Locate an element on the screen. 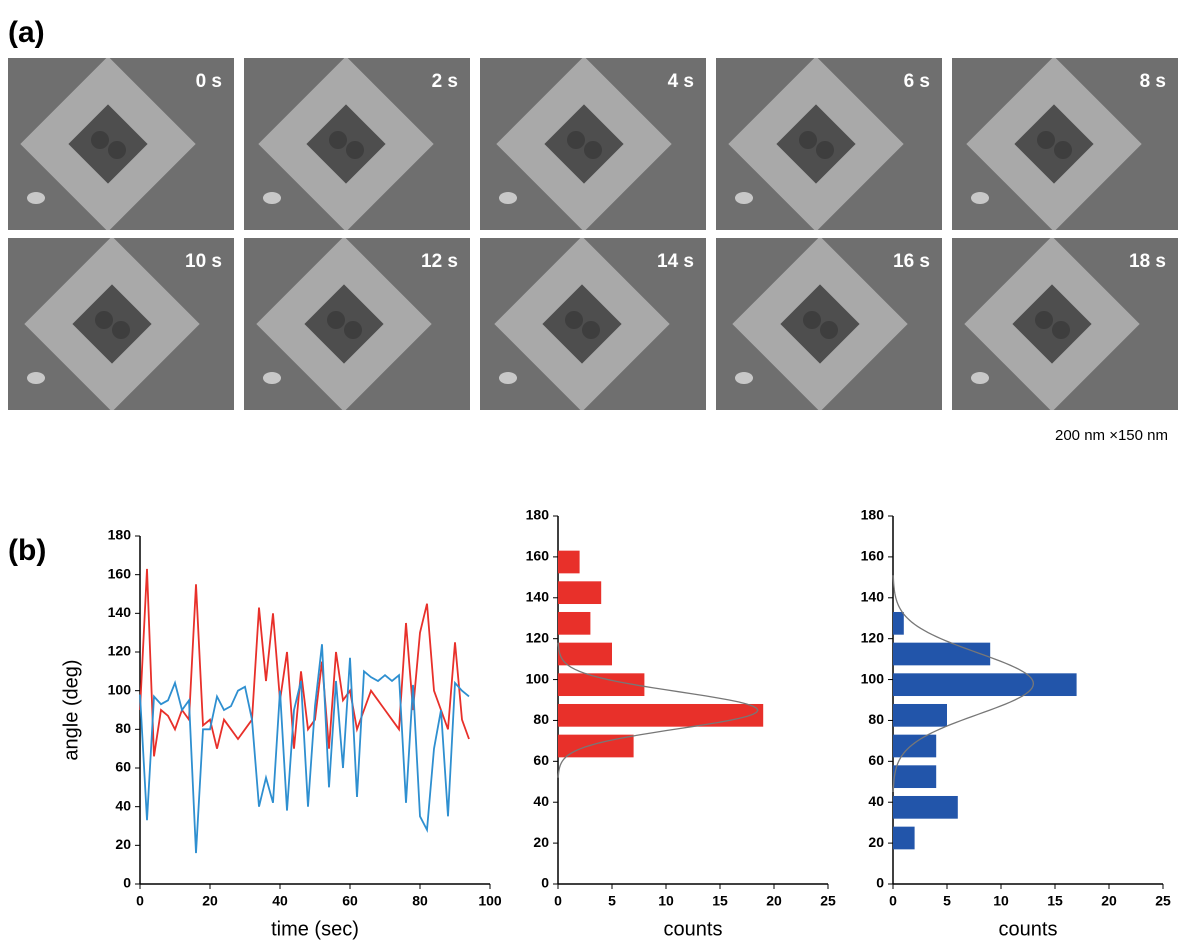 This screenshot has height=952, width=1184. frame-label: 10 s is located at coordinates (203, 261).